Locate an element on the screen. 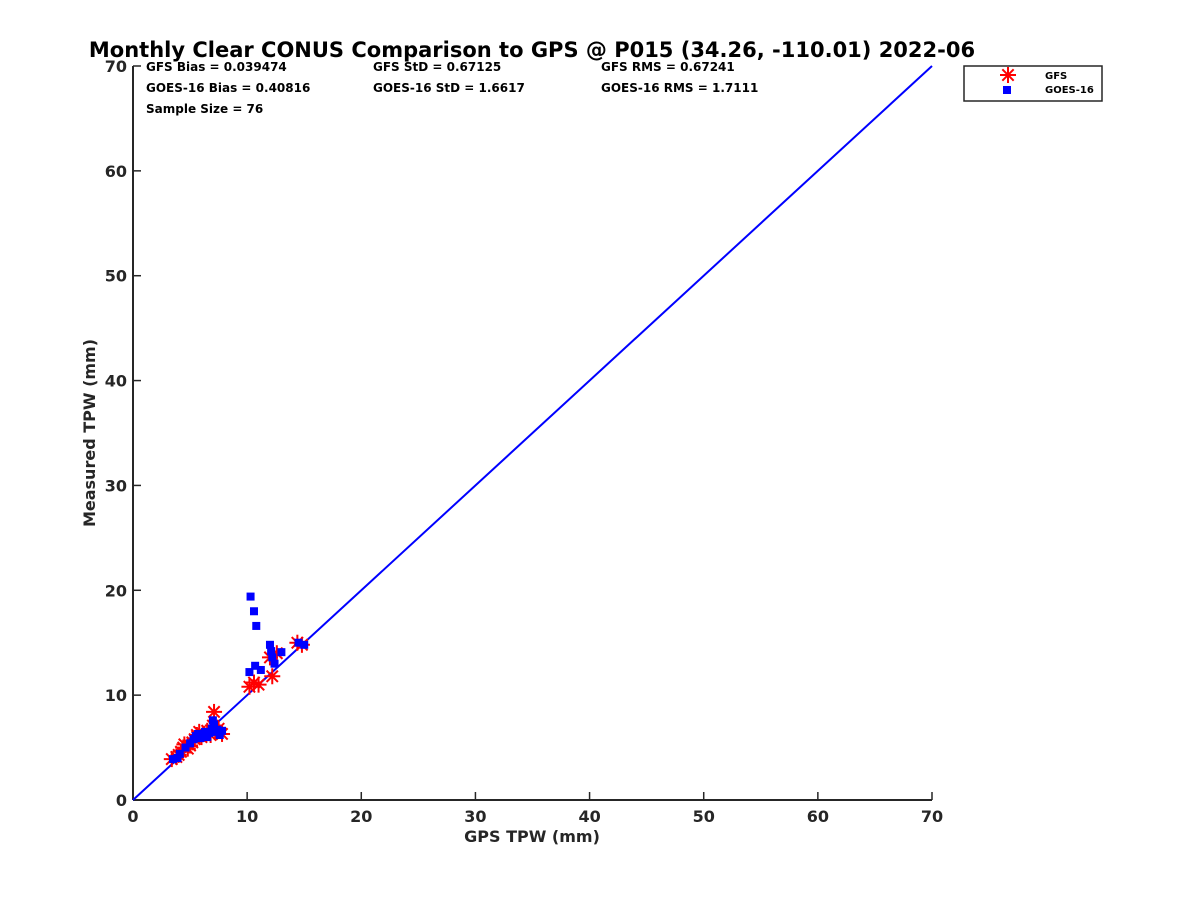 This screenshot has width=1200, height=900. goes-std-stat: GOES-16 StD = 1.6617 is located at coordinates (449, 88).